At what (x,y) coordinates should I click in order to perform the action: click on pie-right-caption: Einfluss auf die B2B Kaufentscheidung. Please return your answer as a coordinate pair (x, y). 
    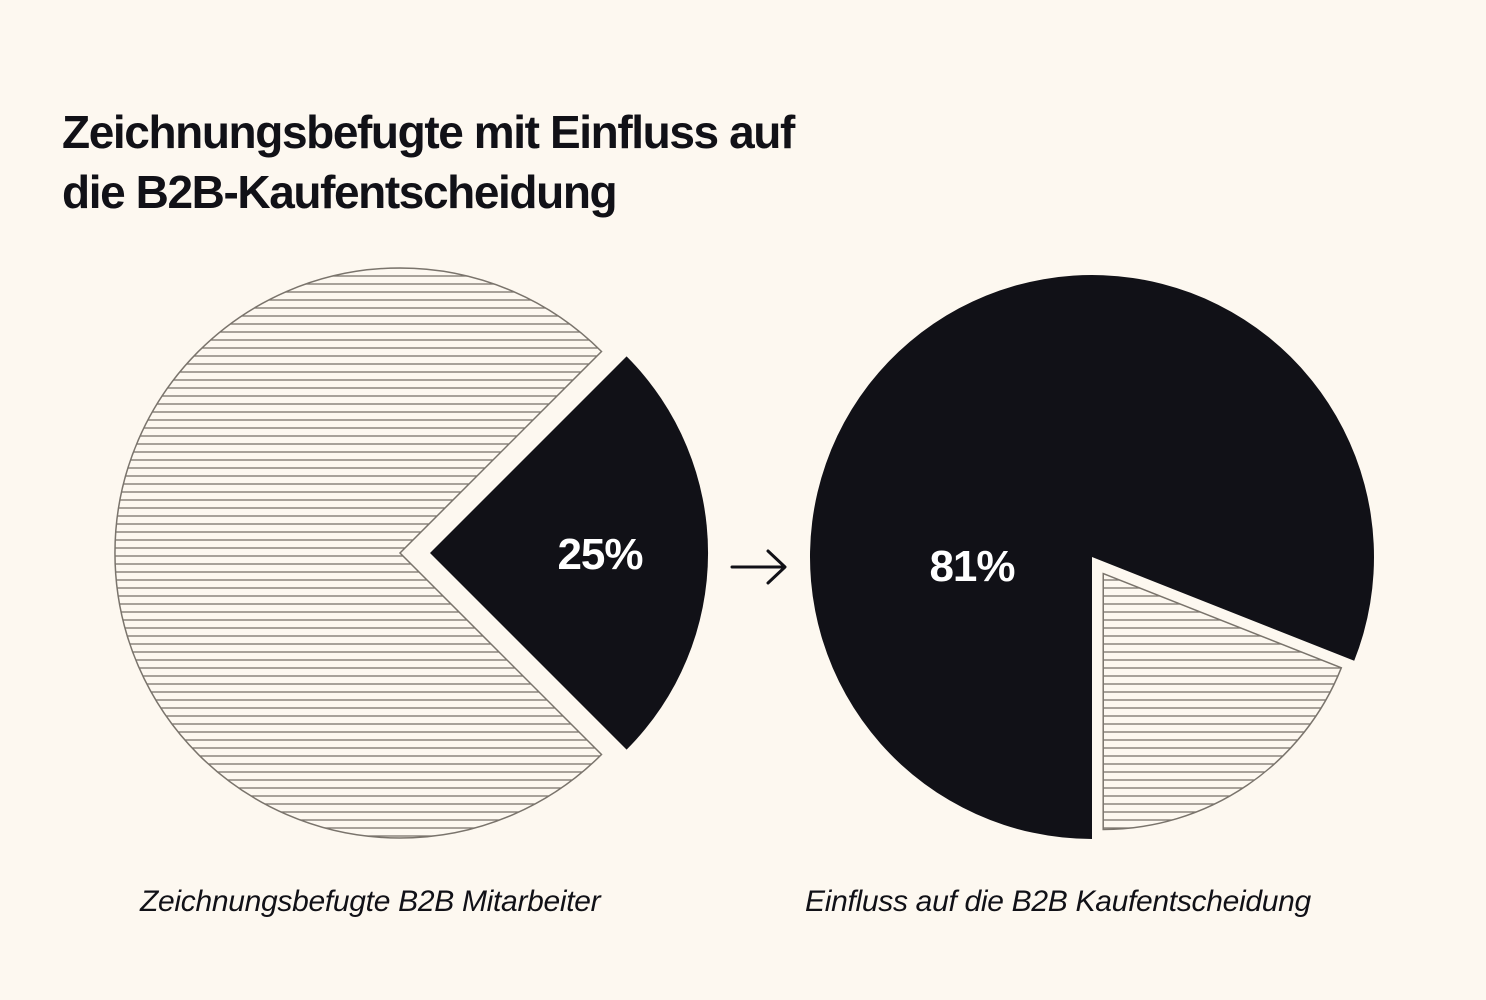
    Looking at the image, I should click on (1058, 901).